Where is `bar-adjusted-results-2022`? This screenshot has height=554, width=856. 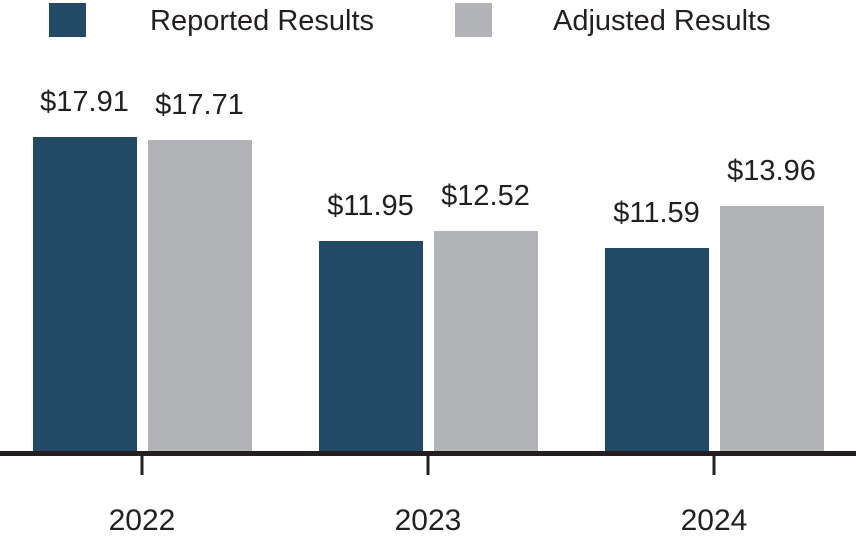 bar-adjusted-results-2022 is located at coordinates (199, 295).